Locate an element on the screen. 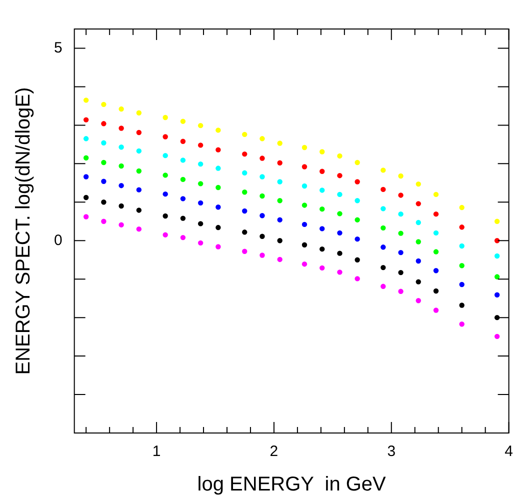  y-axis-title: ENERGY SPECT. log(dN/dlogE) is located at coordinates (23, 231).